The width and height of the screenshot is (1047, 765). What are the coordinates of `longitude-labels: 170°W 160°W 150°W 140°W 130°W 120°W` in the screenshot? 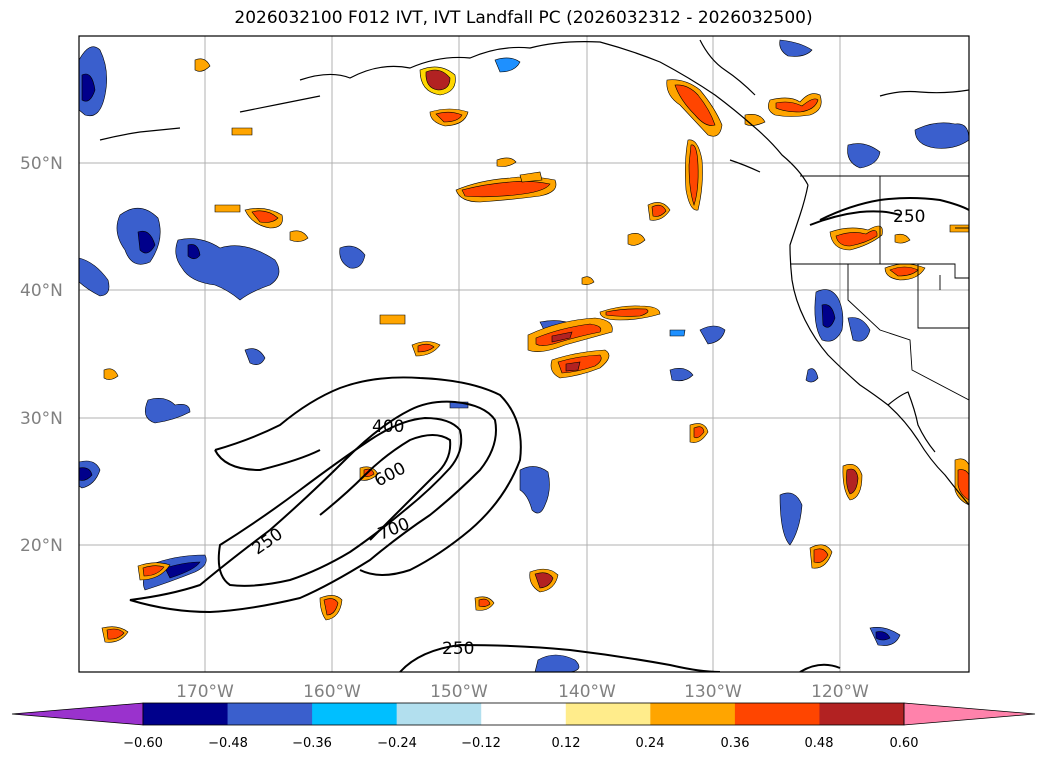 It's located at (522, 692).